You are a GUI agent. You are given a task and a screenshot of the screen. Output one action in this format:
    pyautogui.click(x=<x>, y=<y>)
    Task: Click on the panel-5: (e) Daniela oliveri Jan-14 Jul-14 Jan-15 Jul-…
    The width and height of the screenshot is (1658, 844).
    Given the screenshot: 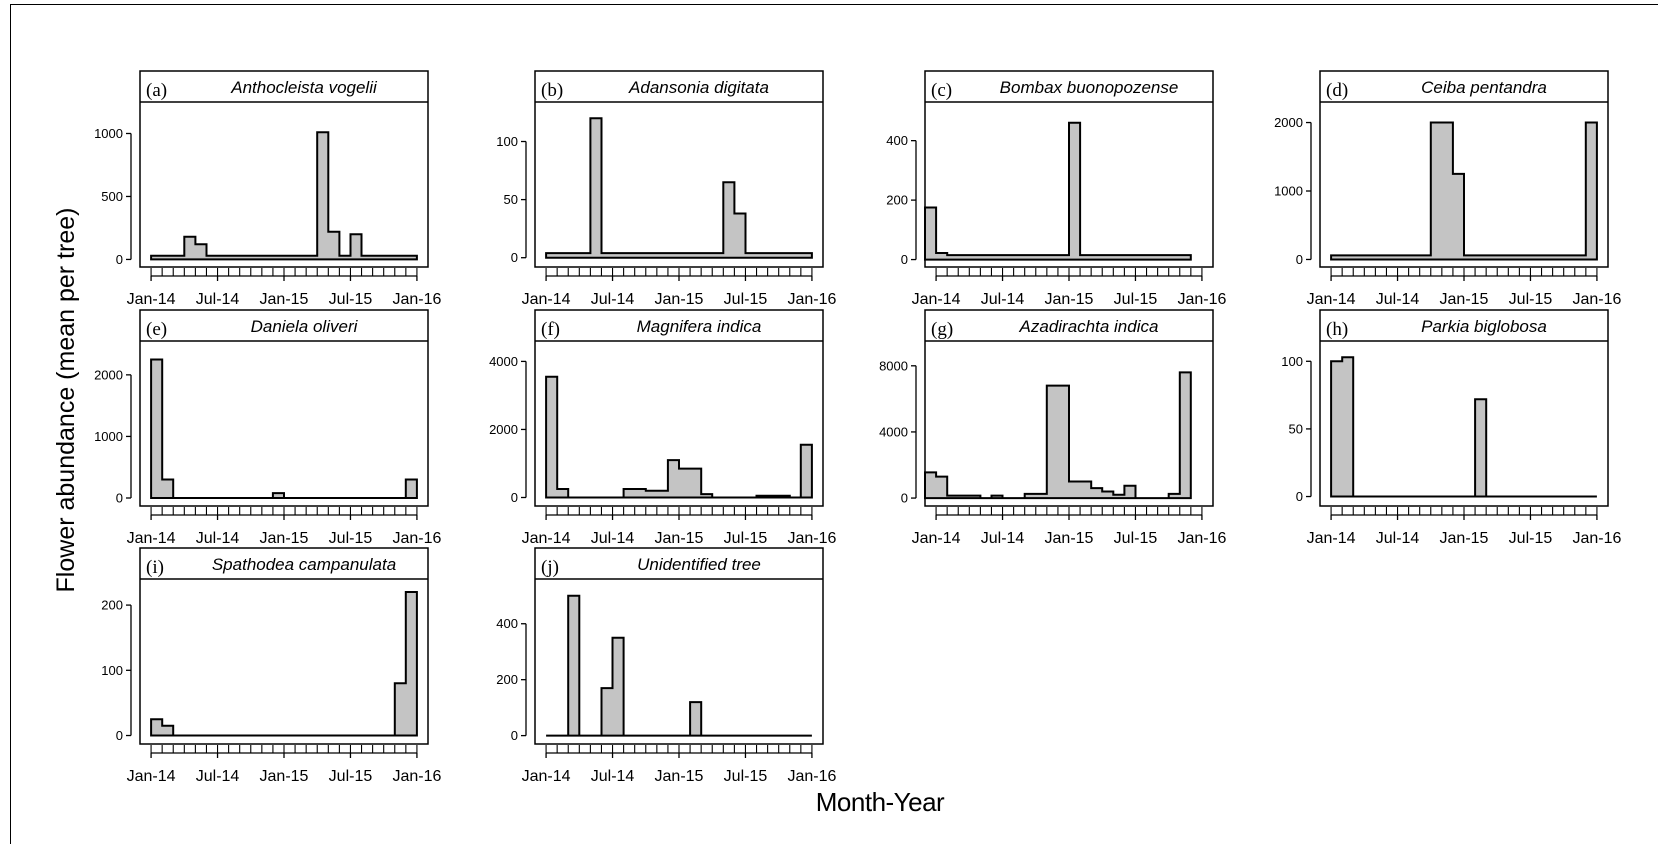 What is the action you would take?
    pyautogui.click(x=267, y=428)
    